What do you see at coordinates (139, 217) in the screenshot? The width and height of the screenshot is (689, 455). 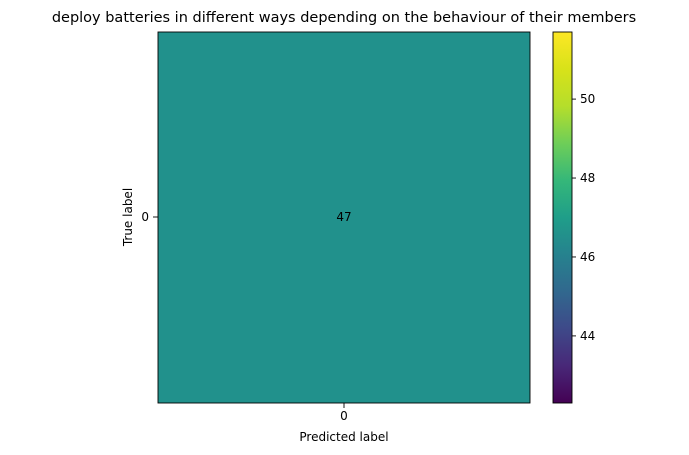 I see `y-axis: 0 True label` at bounding box center [139, 217].